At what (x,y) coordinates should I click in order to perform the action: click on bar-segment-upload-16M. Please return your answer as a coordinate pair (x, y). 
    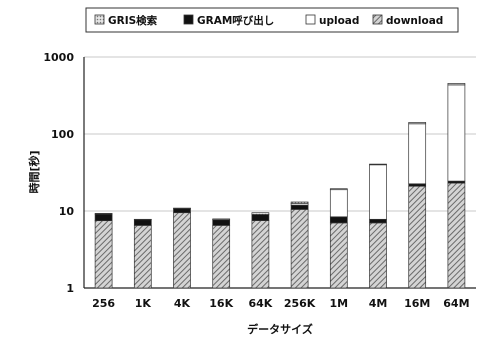
    Looking at the image, I should click on (417, 154).